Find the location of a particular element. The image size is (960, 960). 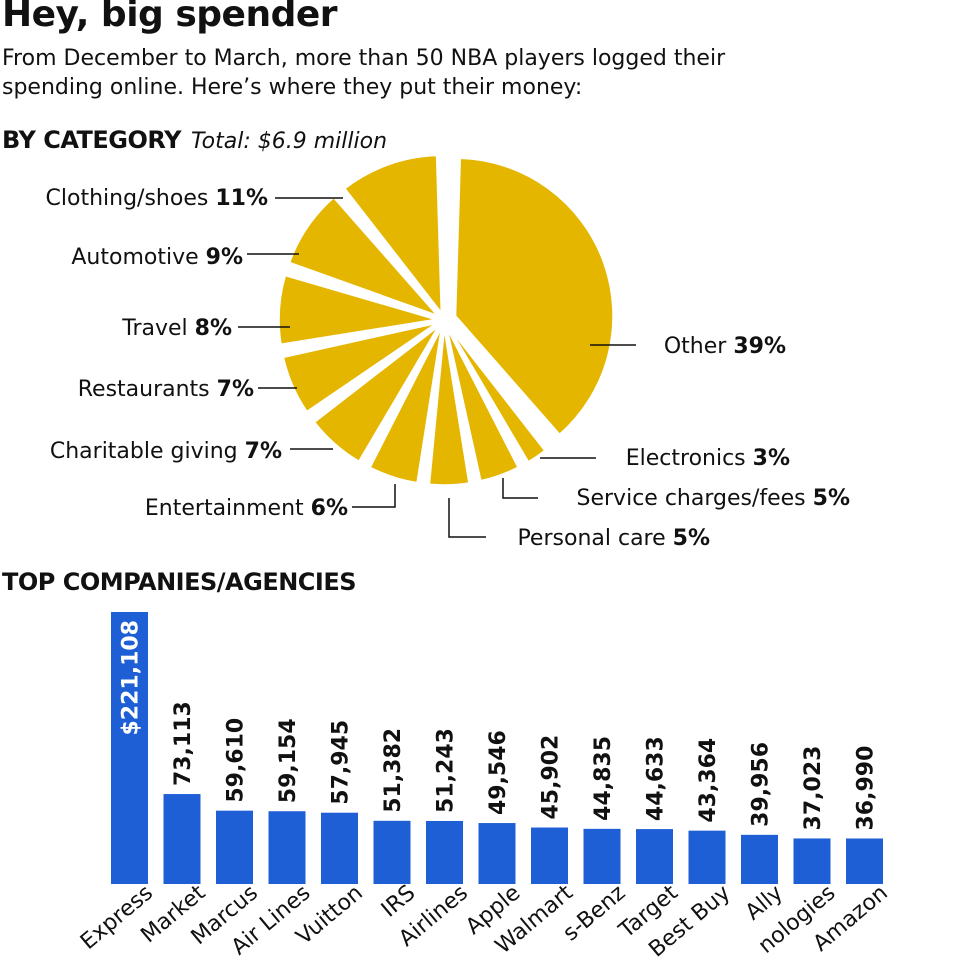

bar-s-benz is located at coordinates (602, 856).